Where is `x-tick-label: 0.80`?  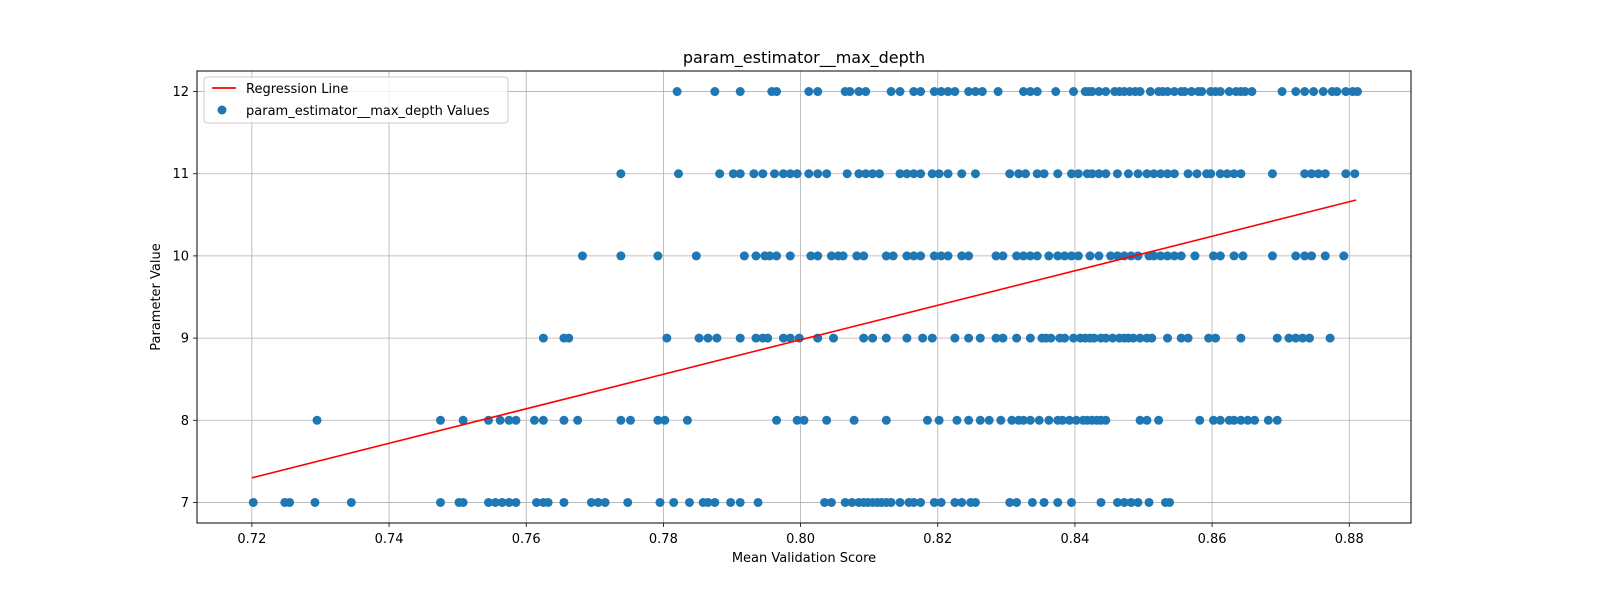 x-tick-label: 0.80 is located at coordinates (800, 539).